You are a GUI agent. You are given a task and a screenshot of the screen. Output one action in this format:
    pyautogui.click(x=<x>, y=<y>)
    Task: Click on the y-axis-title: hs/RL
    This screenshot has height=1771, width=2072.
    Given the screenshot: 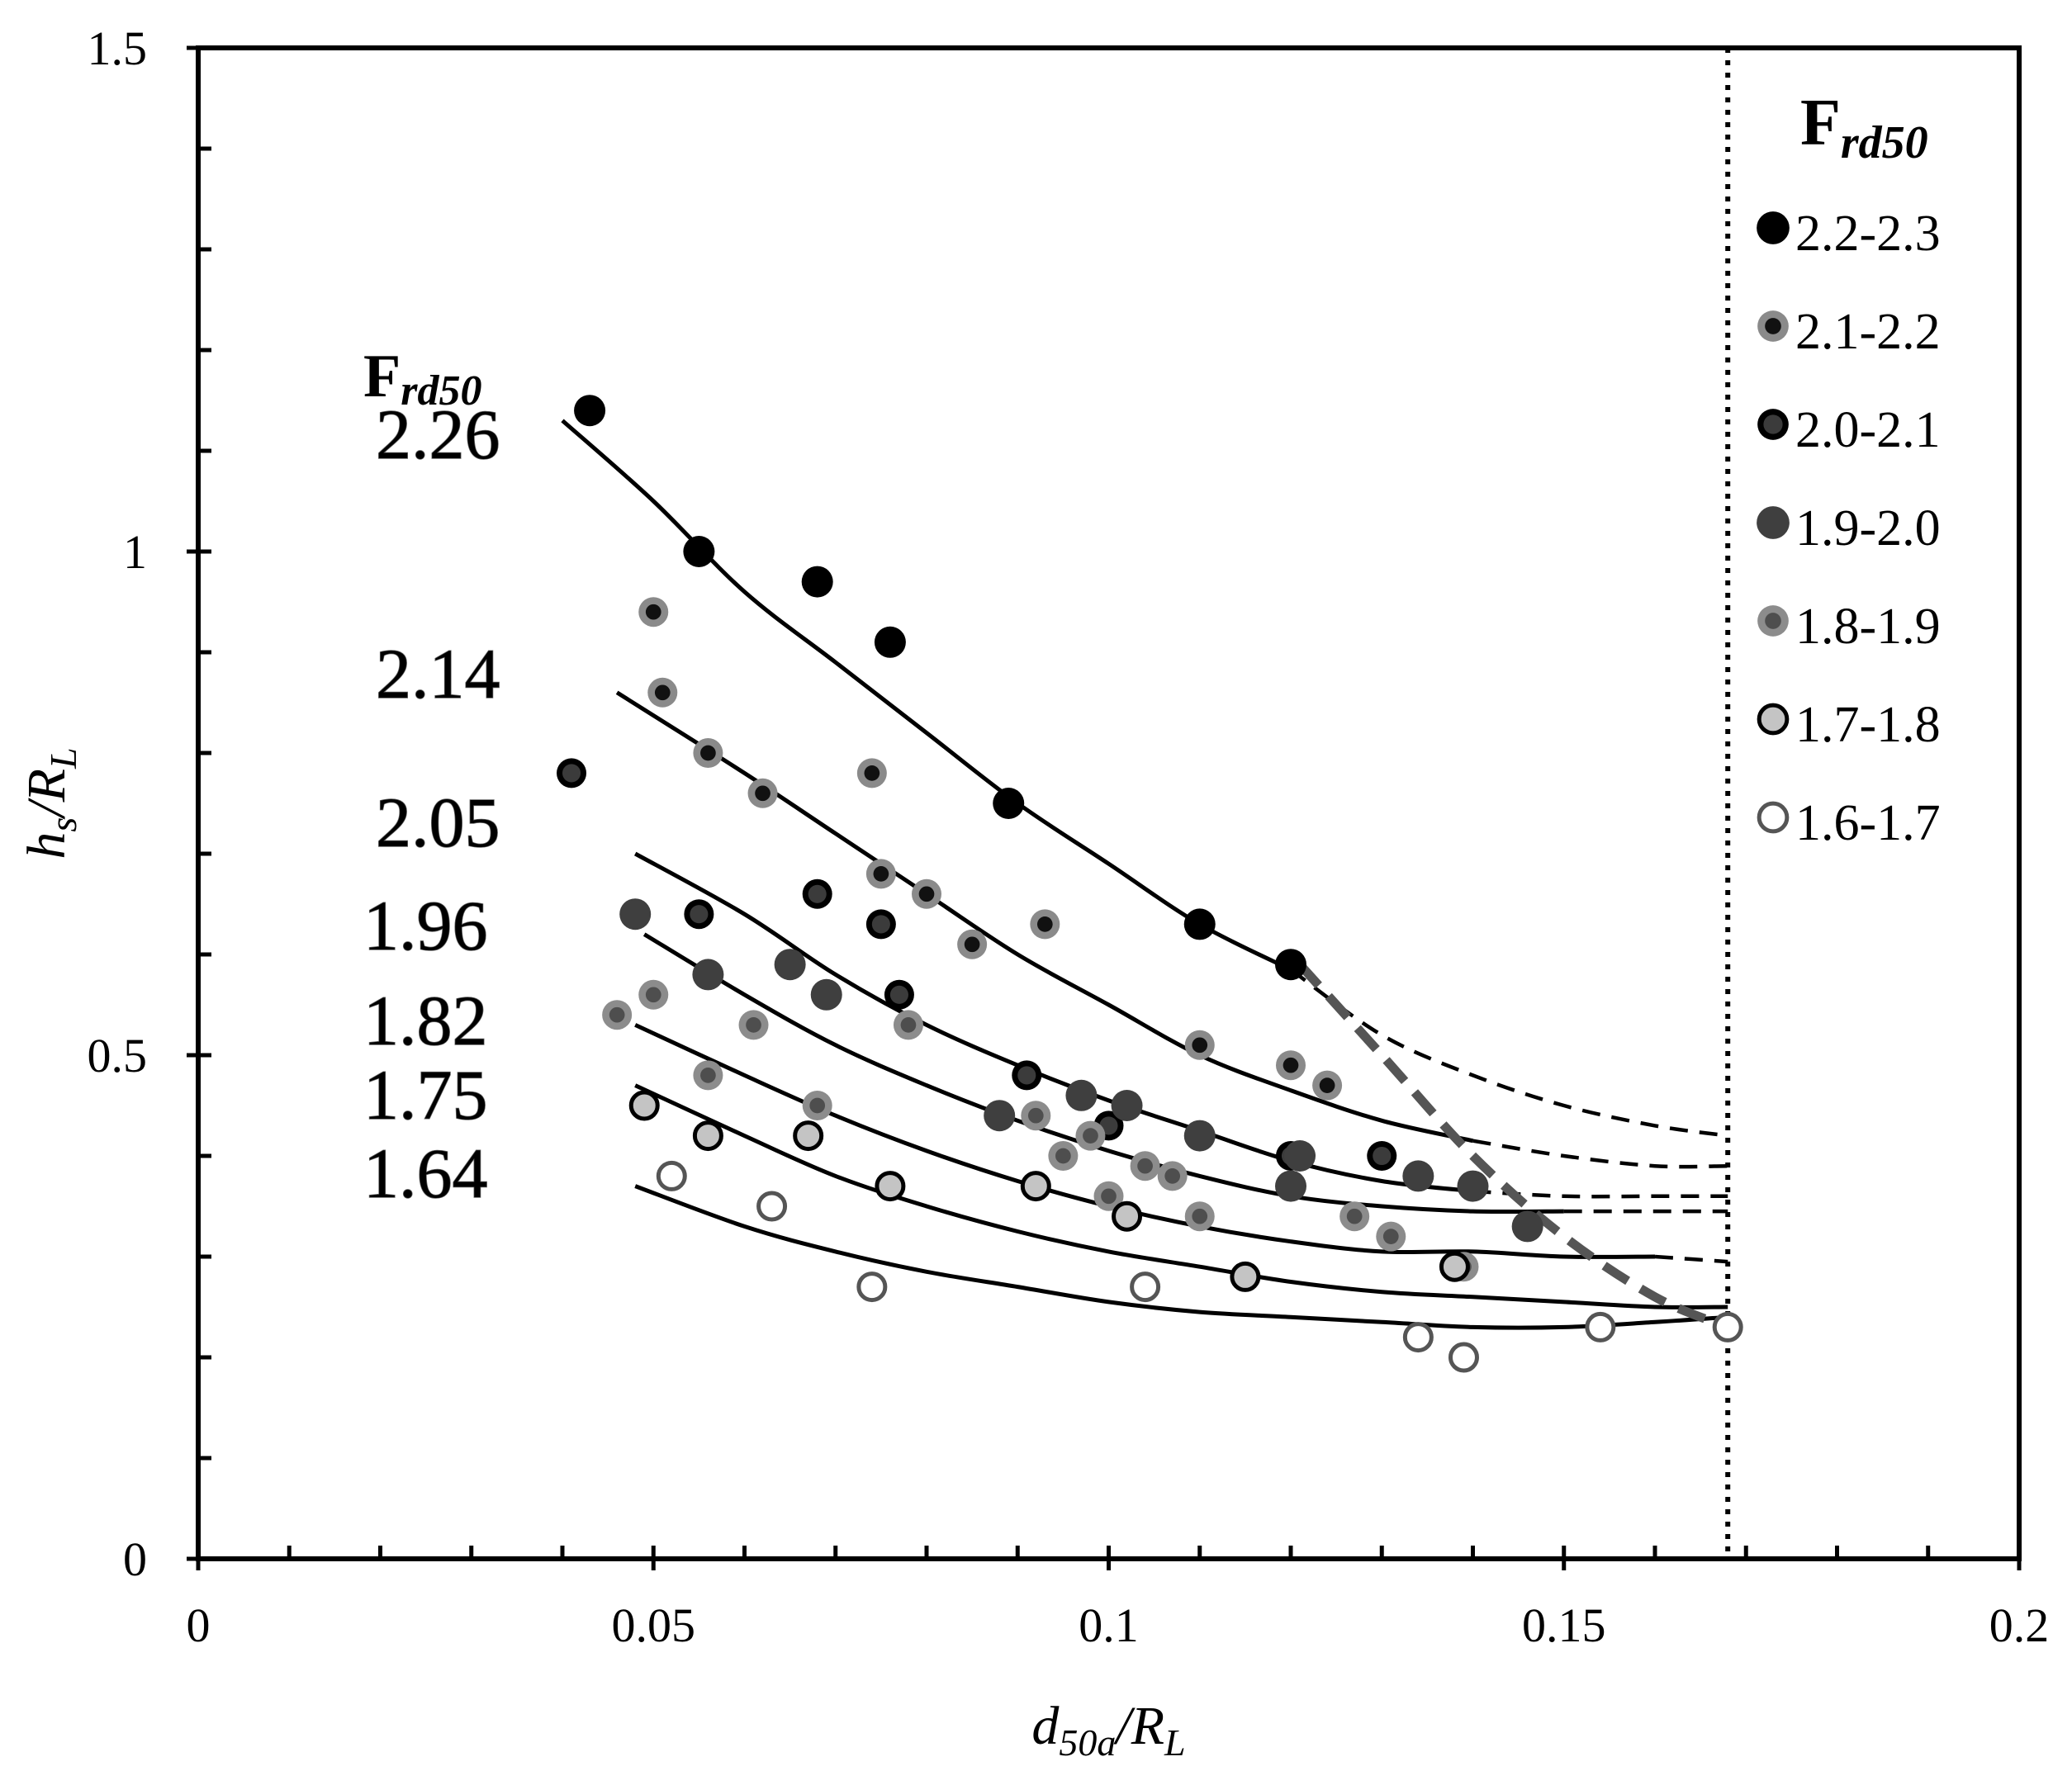 What is the action you would take?
    pyautogui.click(x=50, y=803)
    